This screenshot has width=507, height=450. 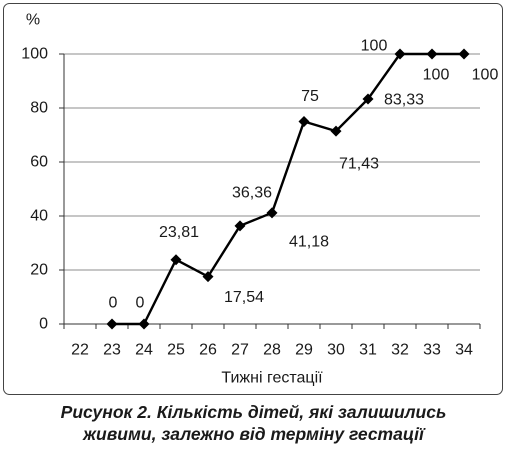 What do you see at coordinates (310, 96) in the screenshot?
I see `data-label: 75` at bounding box center [310, 96].